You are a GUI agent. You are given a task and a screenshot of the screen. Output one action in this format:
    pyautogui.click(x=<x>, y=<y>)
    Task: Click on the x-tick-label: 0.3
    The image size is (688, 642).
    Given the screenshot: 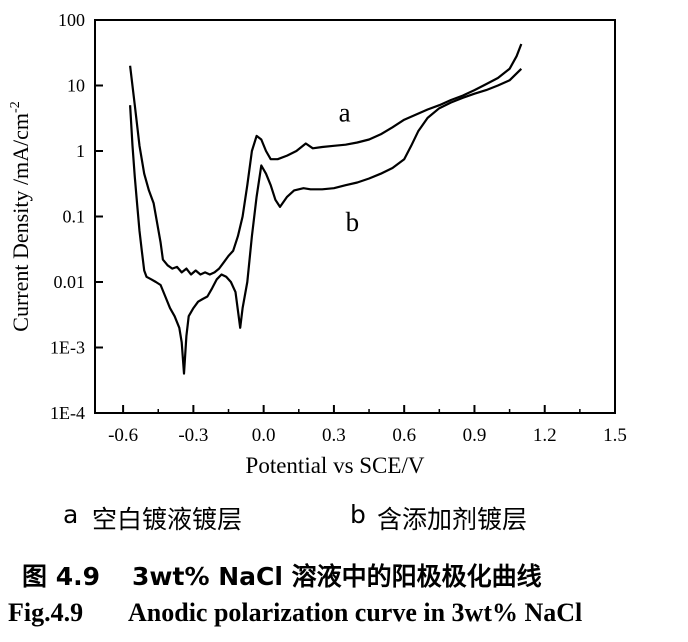 What is the action you would take?
    pyautogui.click(x=334, y=435)
    